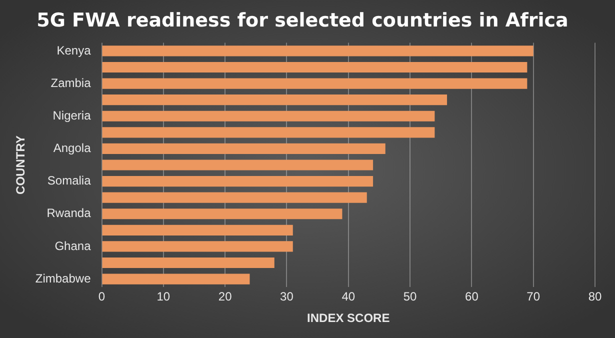  What do you see at coordinates (348, 318) in the screenshot?
I see `x-axis-title: INDEX SCORE` at bounding box center [348, 318].